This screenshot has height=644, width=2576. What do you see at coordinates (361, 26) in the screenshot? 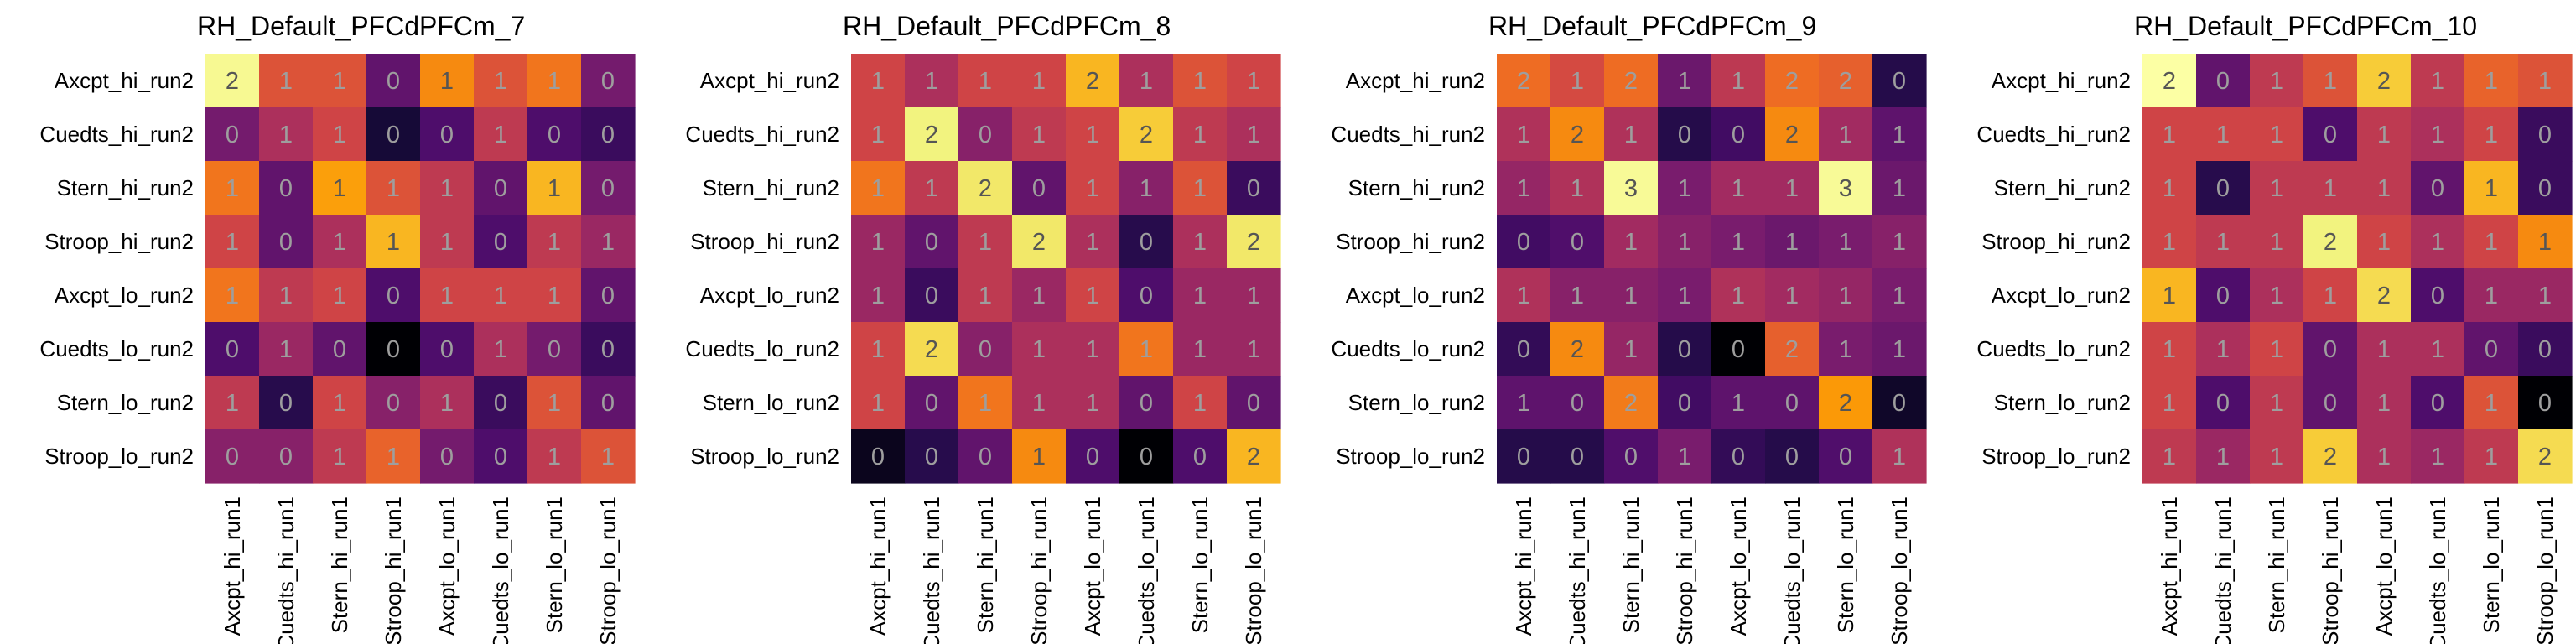
I see `panel-title: RH_Default_PFCdPFCm_7` at bounding box center [361, 26].